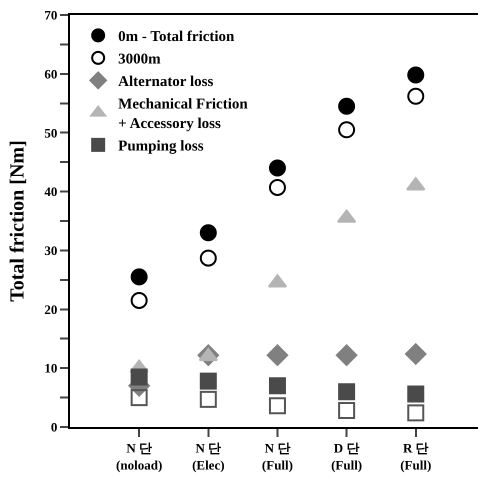 The width and height of the screenshot is (486, 491). Describe the element at coordinates (277, 456) in the screenshot. I see `x-tick-label: N 단 (Full)` at that location.